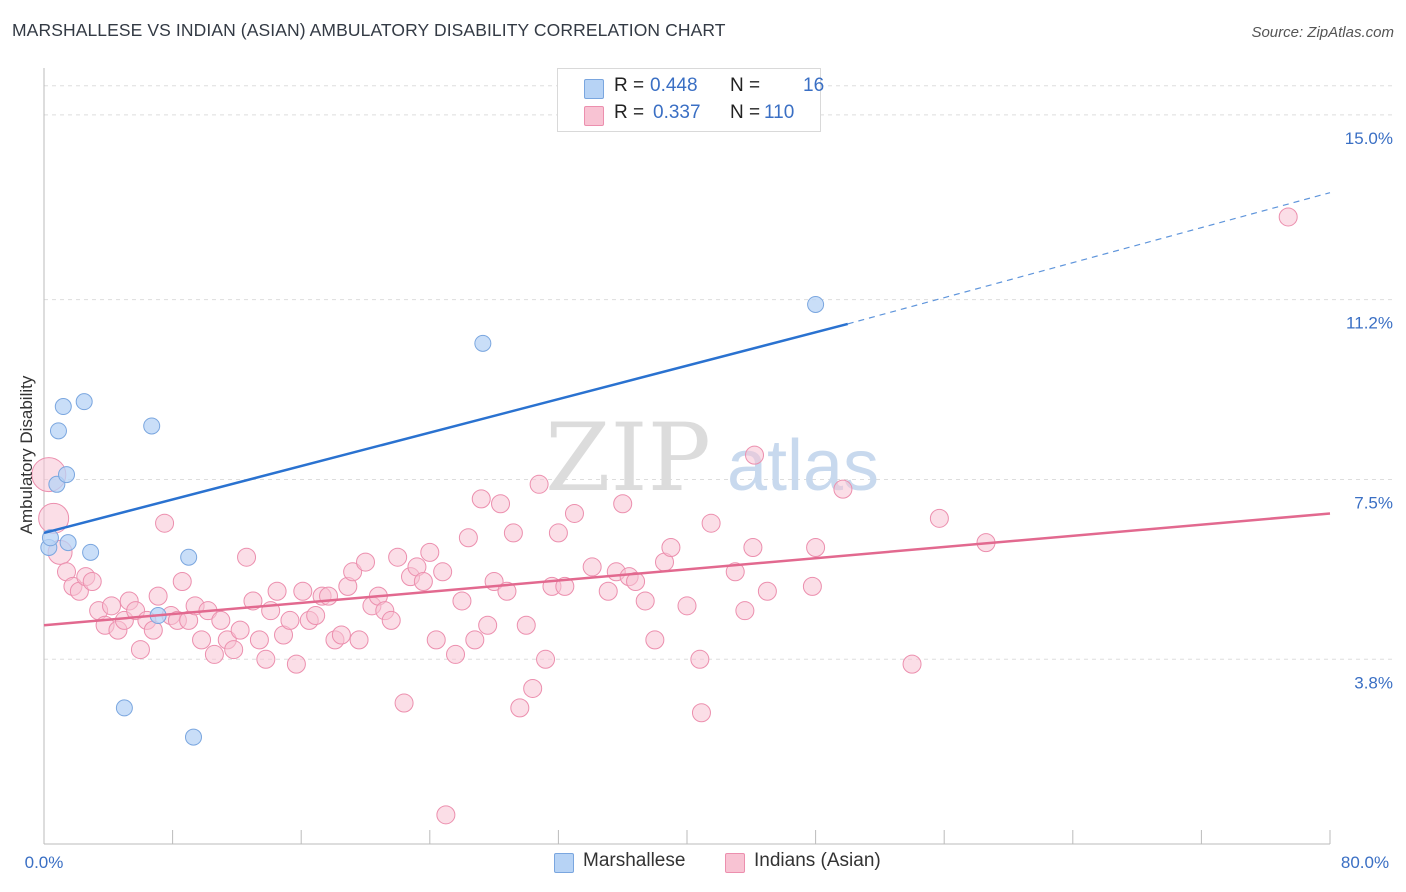 This screenshot has height=892, width=1406. Describe the element at coordinates (634, 860) in the screenshot. I see `legend-label: Marshallese` at that location.